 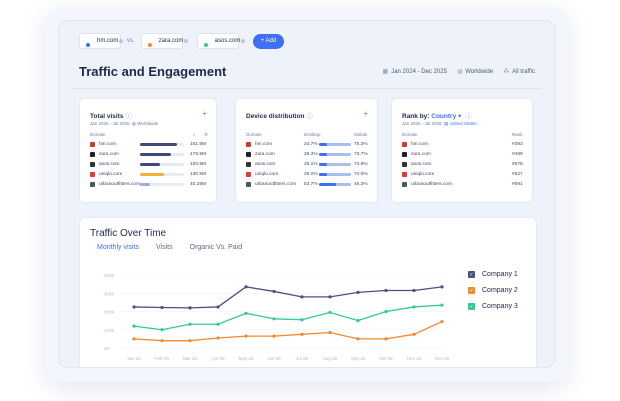 What do you see at coordinates (506, 72) in the screenshot?
I see `traffic-icon: ⁂` at bounding box center [506, 72].